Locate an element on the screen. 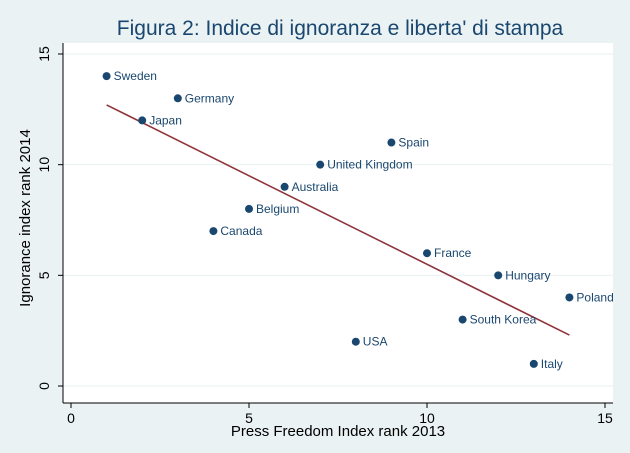 The height and width of the screenshot is (453, 630). point-label-usa: USA is located at coordinates (375, 342).